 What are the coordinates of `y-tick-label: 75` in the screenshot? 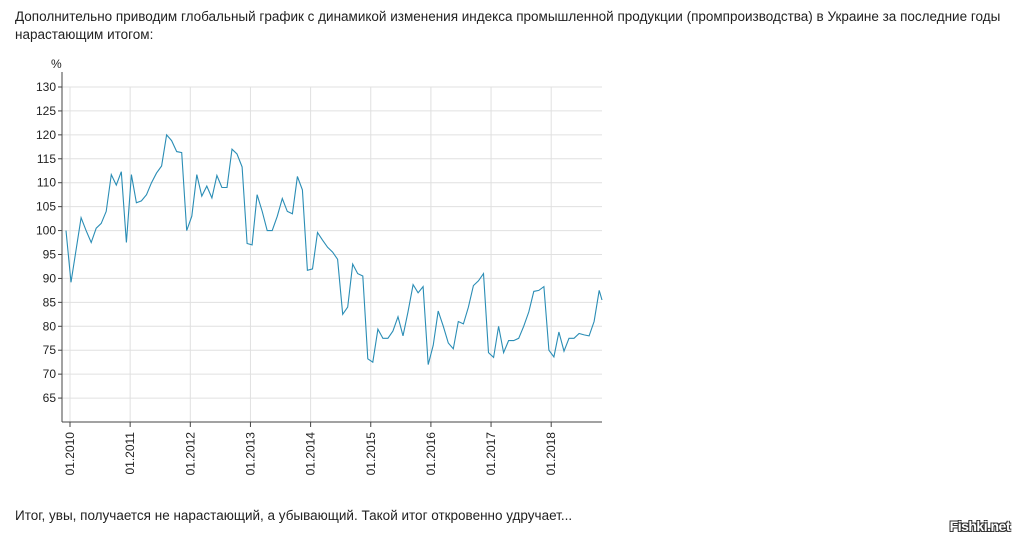 It's located at (50, 350).